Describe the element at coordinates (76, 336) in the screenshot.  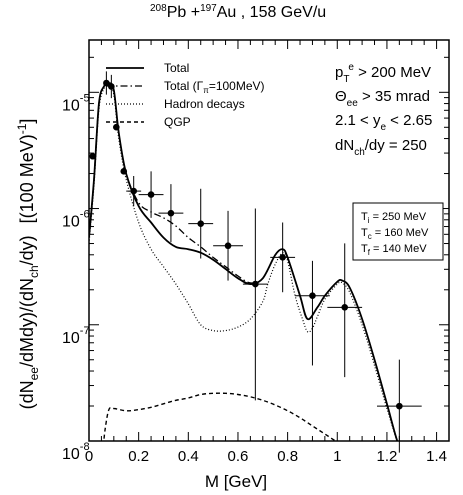
I see `y-tick-label: 10⁻⁷` at that location.